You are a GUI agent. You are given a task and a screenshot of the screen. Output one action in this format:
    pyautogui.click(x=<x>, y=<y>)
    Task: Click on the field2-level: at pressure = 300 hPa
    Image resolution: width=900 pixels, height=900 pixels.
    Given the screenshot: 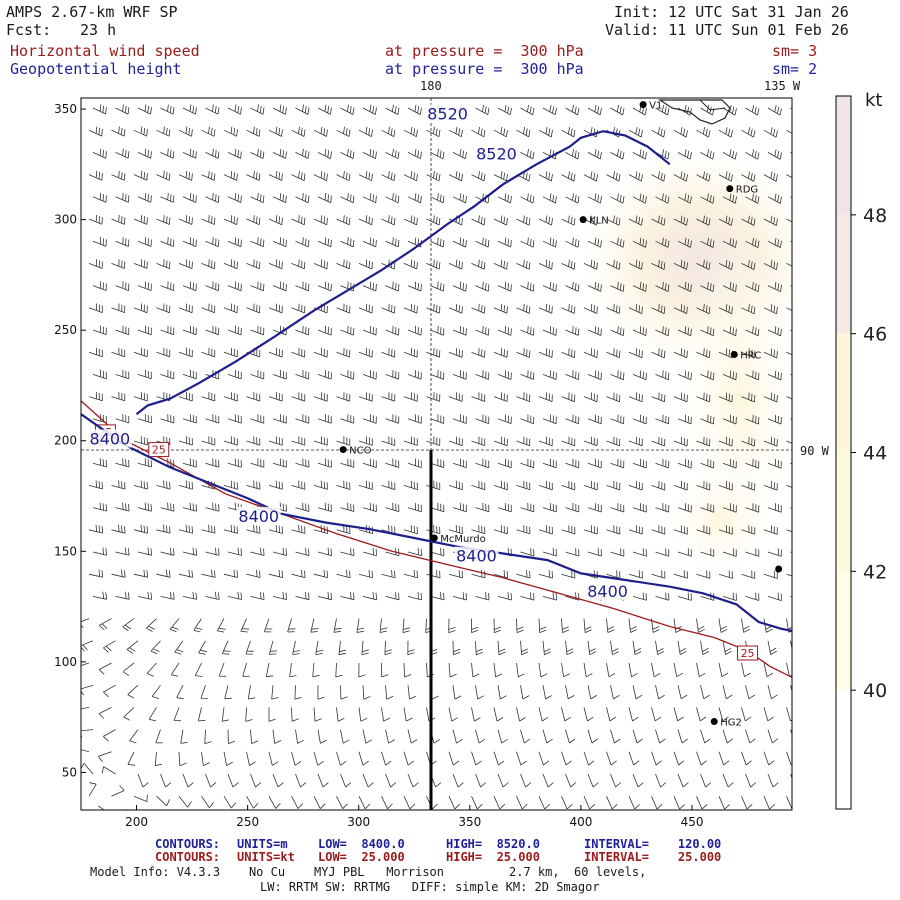 What is the action you would take?
    pyautogui.click(x=484, y=69)
    